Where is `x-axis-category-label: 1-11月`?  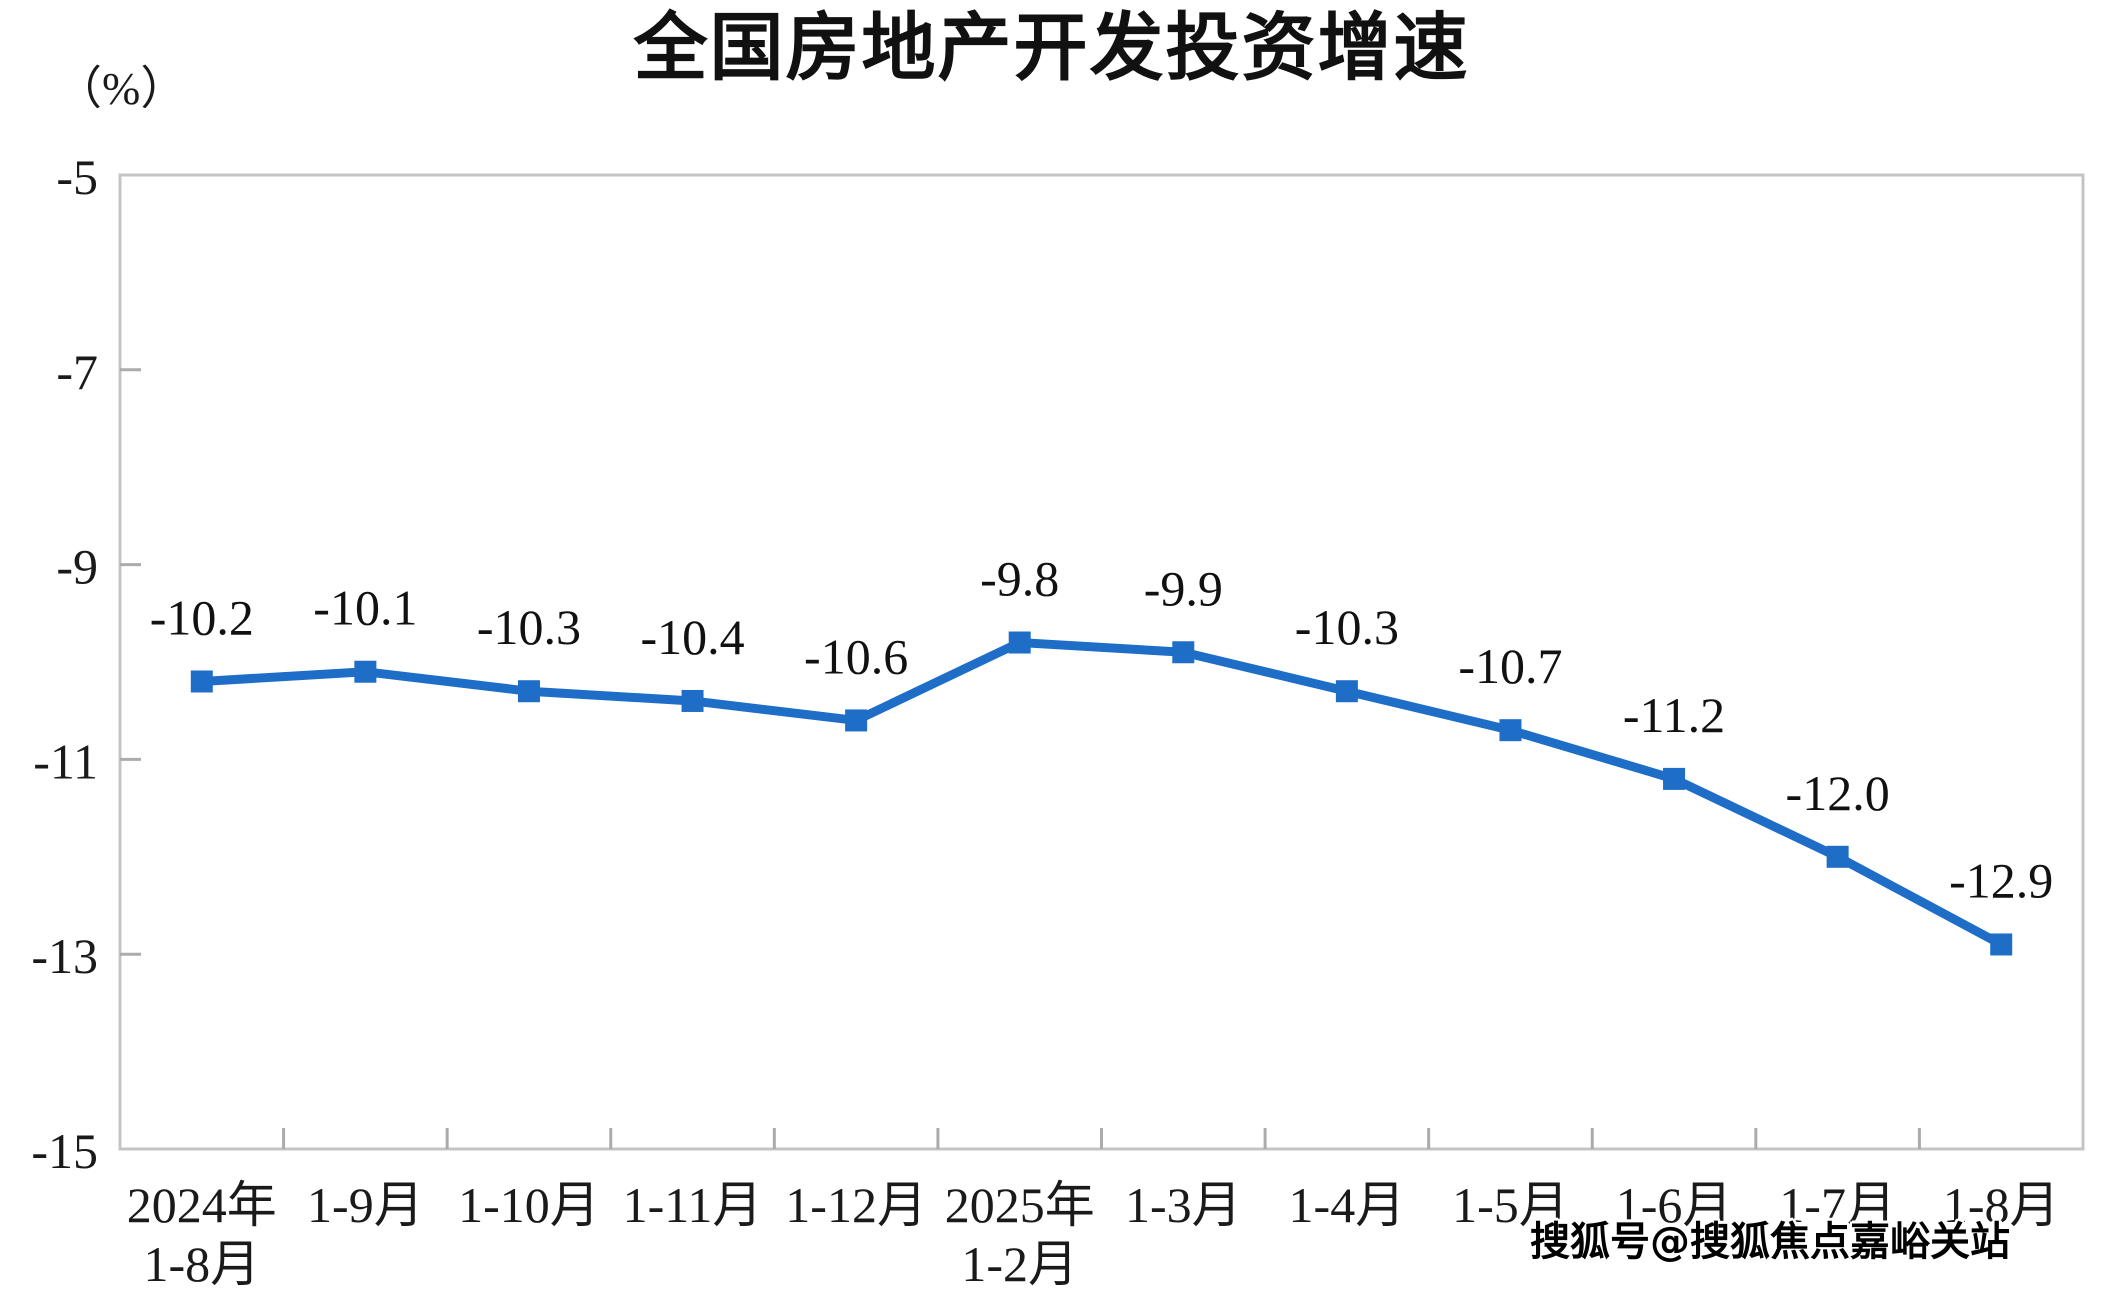 x-axis-category-label: 1-11月 is located at coordinates (693, 1205).